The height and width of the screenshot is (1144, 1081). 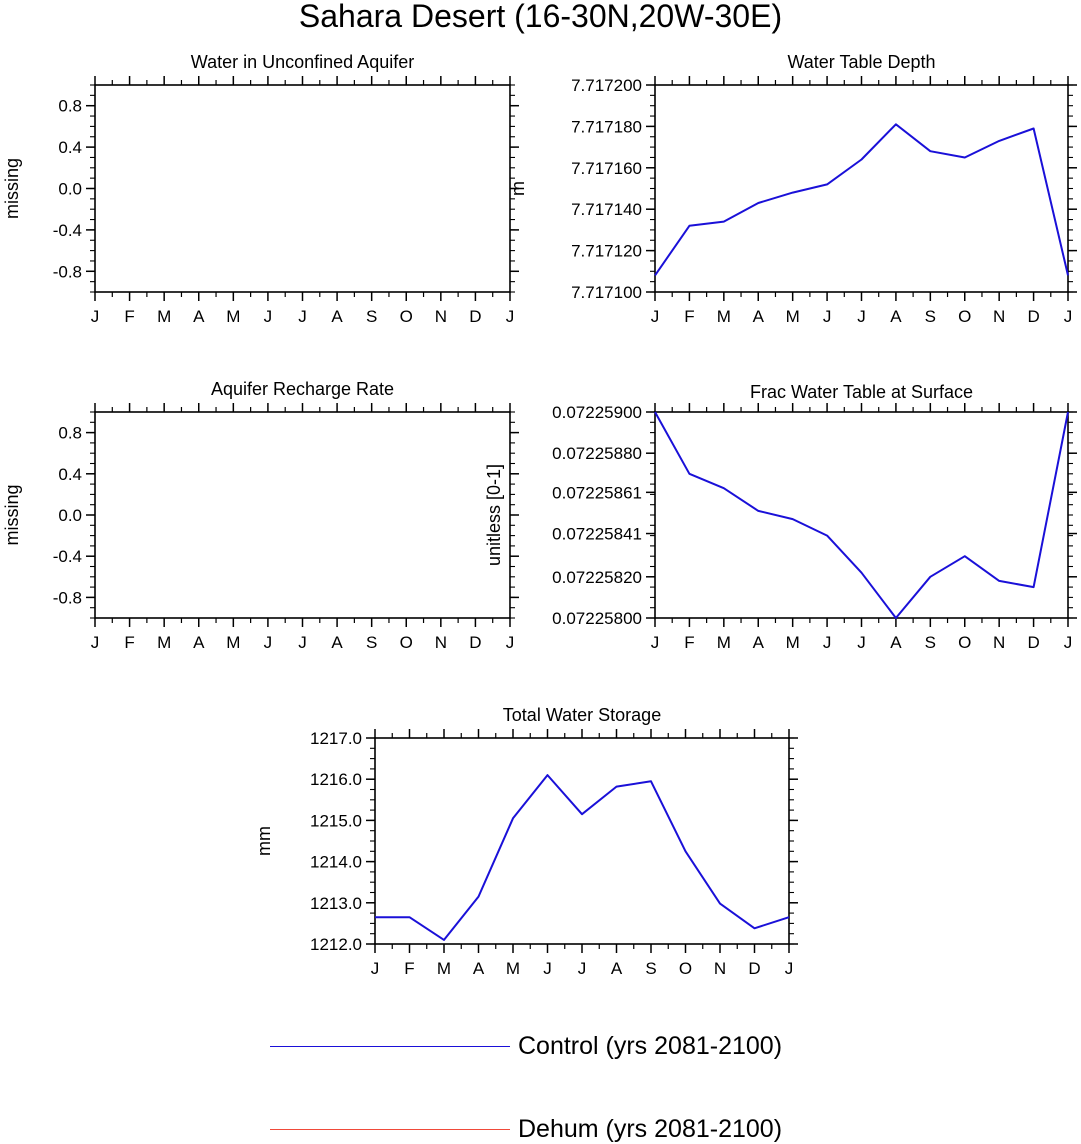 What do you see at coordinates (597, 492) in the screenshot?
I see `y-tick-label: 0.07225861` at bounding box center [597, 492].